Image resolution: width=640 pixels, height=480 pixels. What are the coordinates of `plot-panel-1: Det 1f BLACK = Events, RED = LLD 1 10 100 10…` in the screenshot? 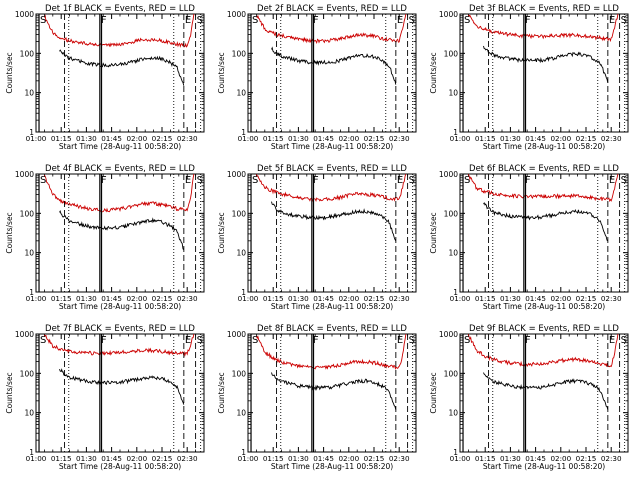 It's located at (105, 77).